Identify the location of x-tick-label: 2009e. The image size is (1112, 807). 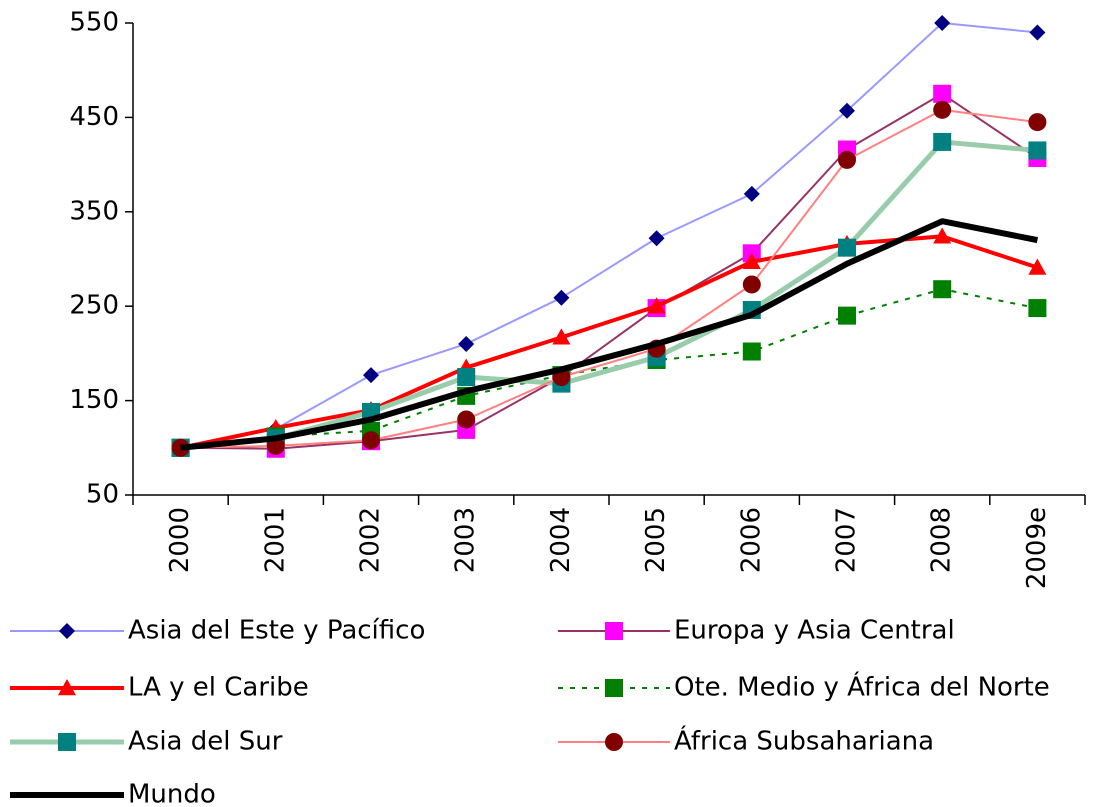
(1037, 548).